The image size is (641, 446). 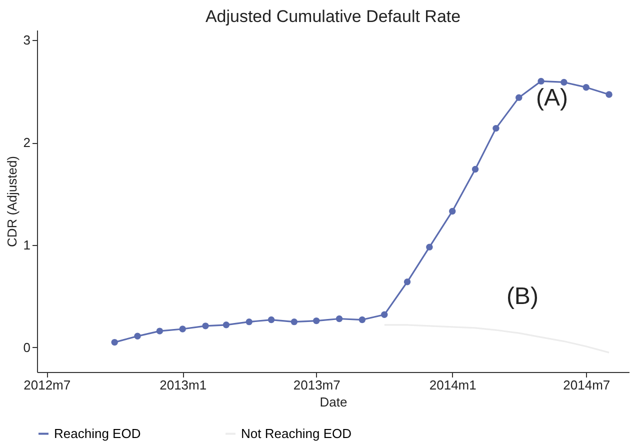 I want to click on legend-label: Reaching EOD, so click(x=97, y=433).